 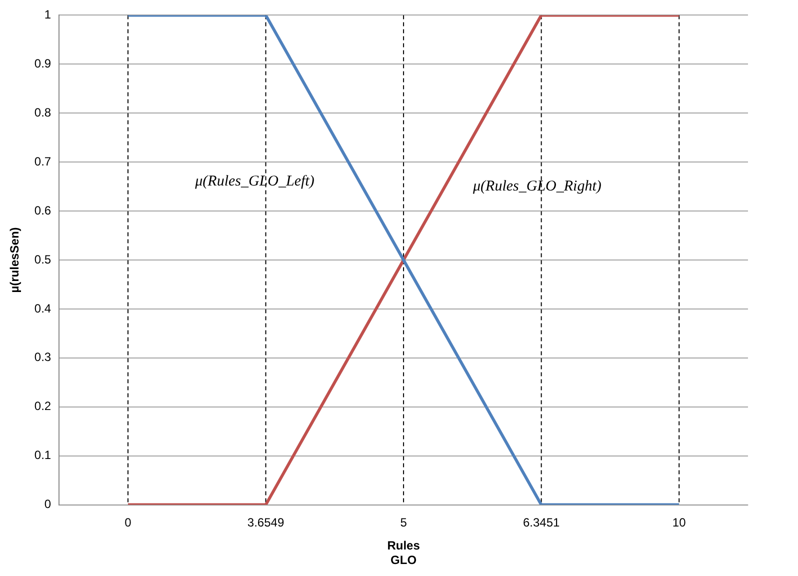 What do you see at coordinates (404, 522) in the screenshot?
I see `x-tick-label: 5` at bounding box center [404, 522].